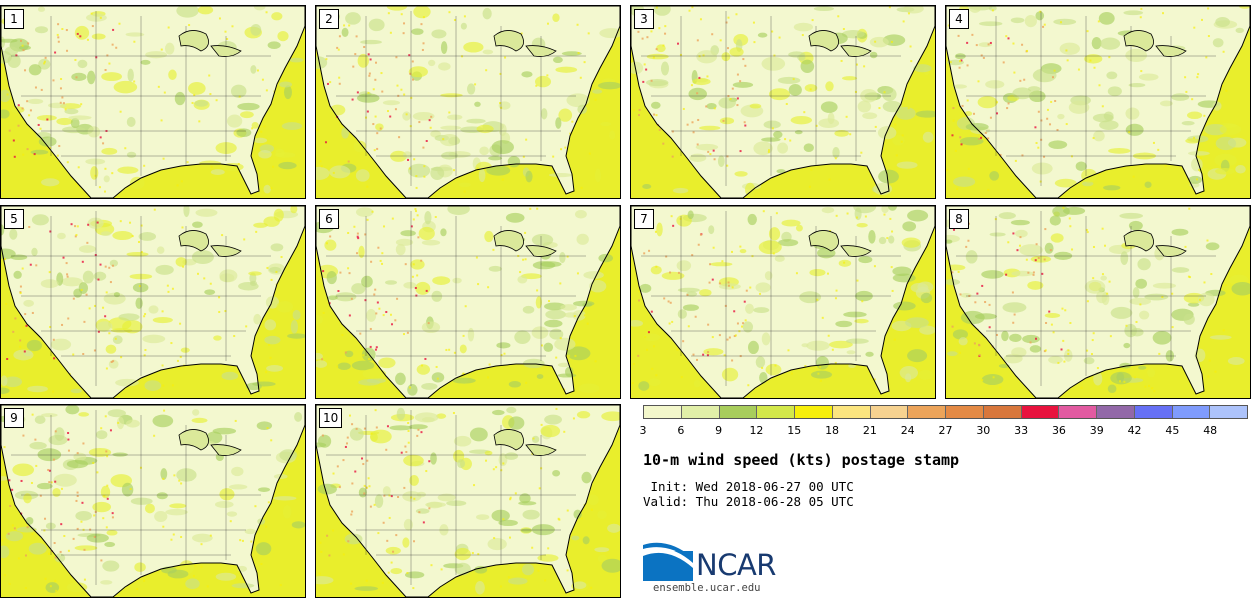  Describe the element at coordinates (153, 501) in the screenshot. I see `member-panel-9: 9` at that location.